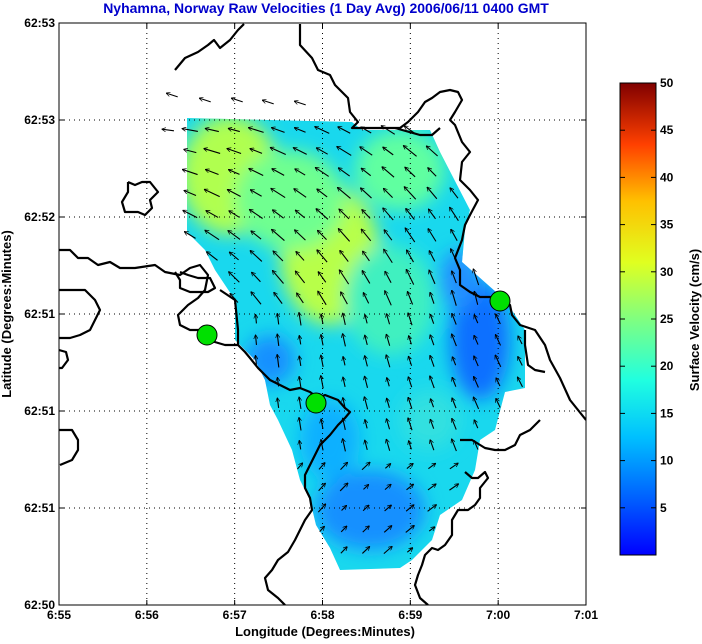 Image resolution: width=702 pixels, height=644 pixels. What do you see at coordinates (663, 508) in the screenshot?
I see `colorbar-tick-label: 5` at bounding box center [663, 508].